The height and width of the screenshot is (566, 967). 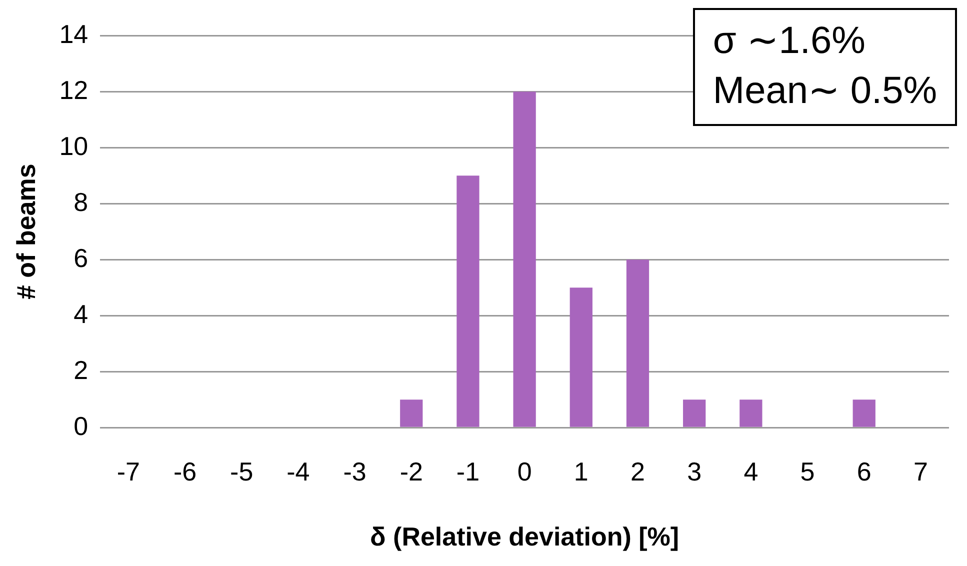 I want to click on x-tick-label: 3, so click(x=694, y=471).